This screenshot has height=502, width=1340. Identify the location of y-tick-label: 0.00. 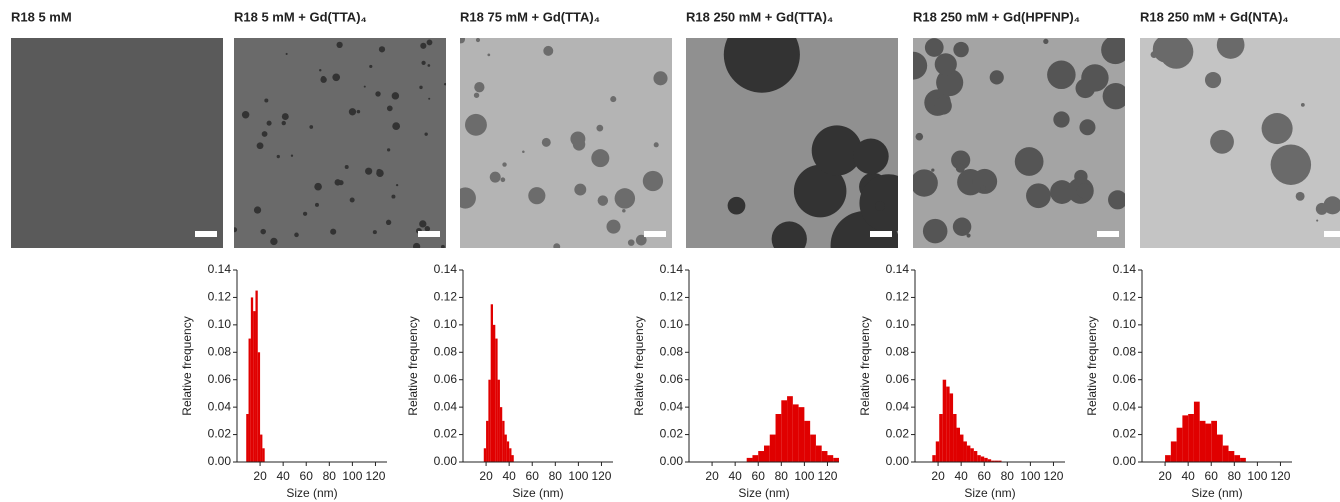
(220, 461).